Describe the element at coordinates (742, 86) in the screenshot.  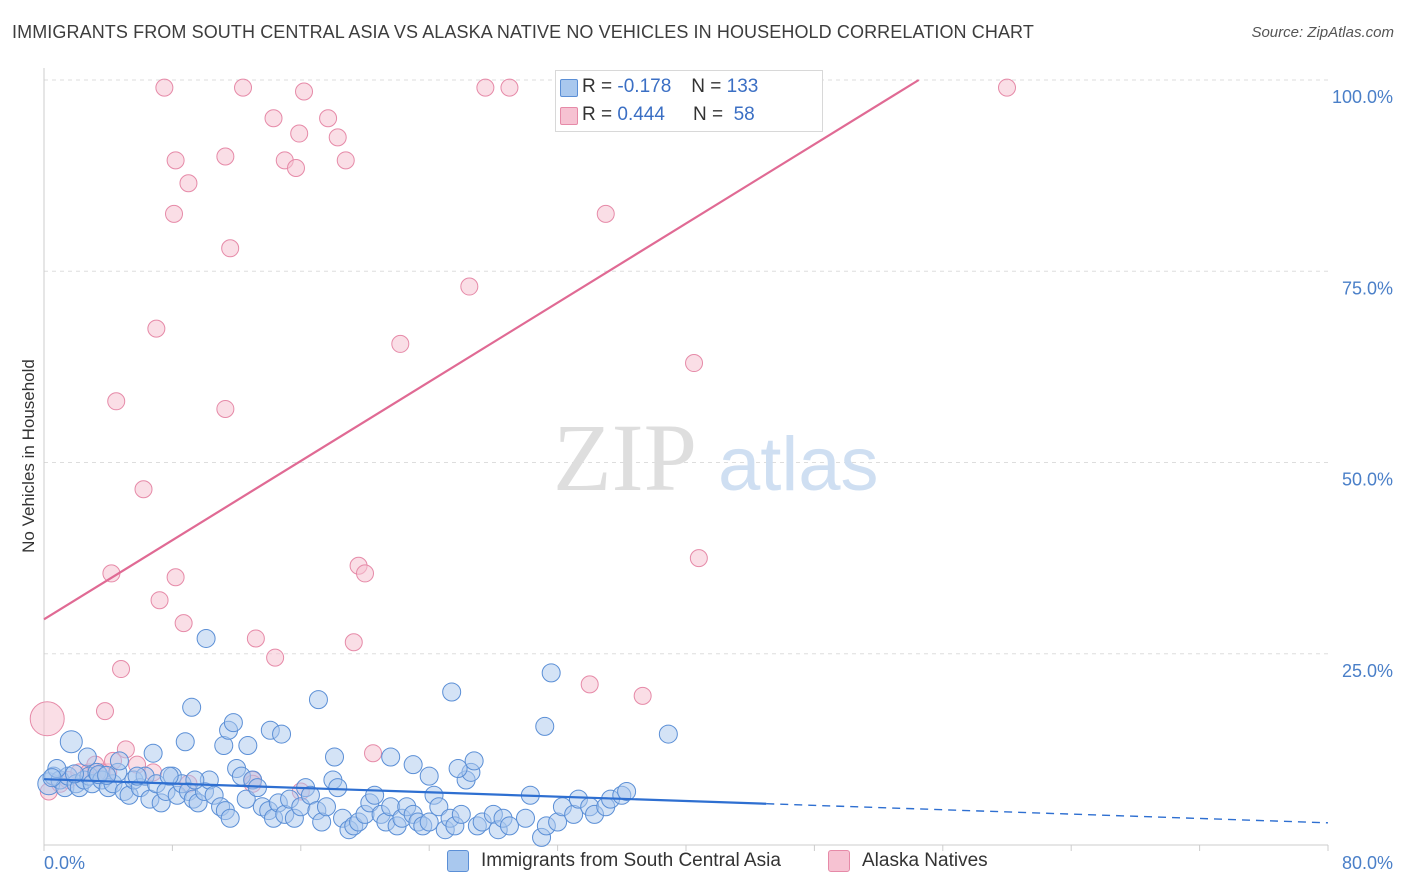
I see `legend-n-value: 133` at that location.